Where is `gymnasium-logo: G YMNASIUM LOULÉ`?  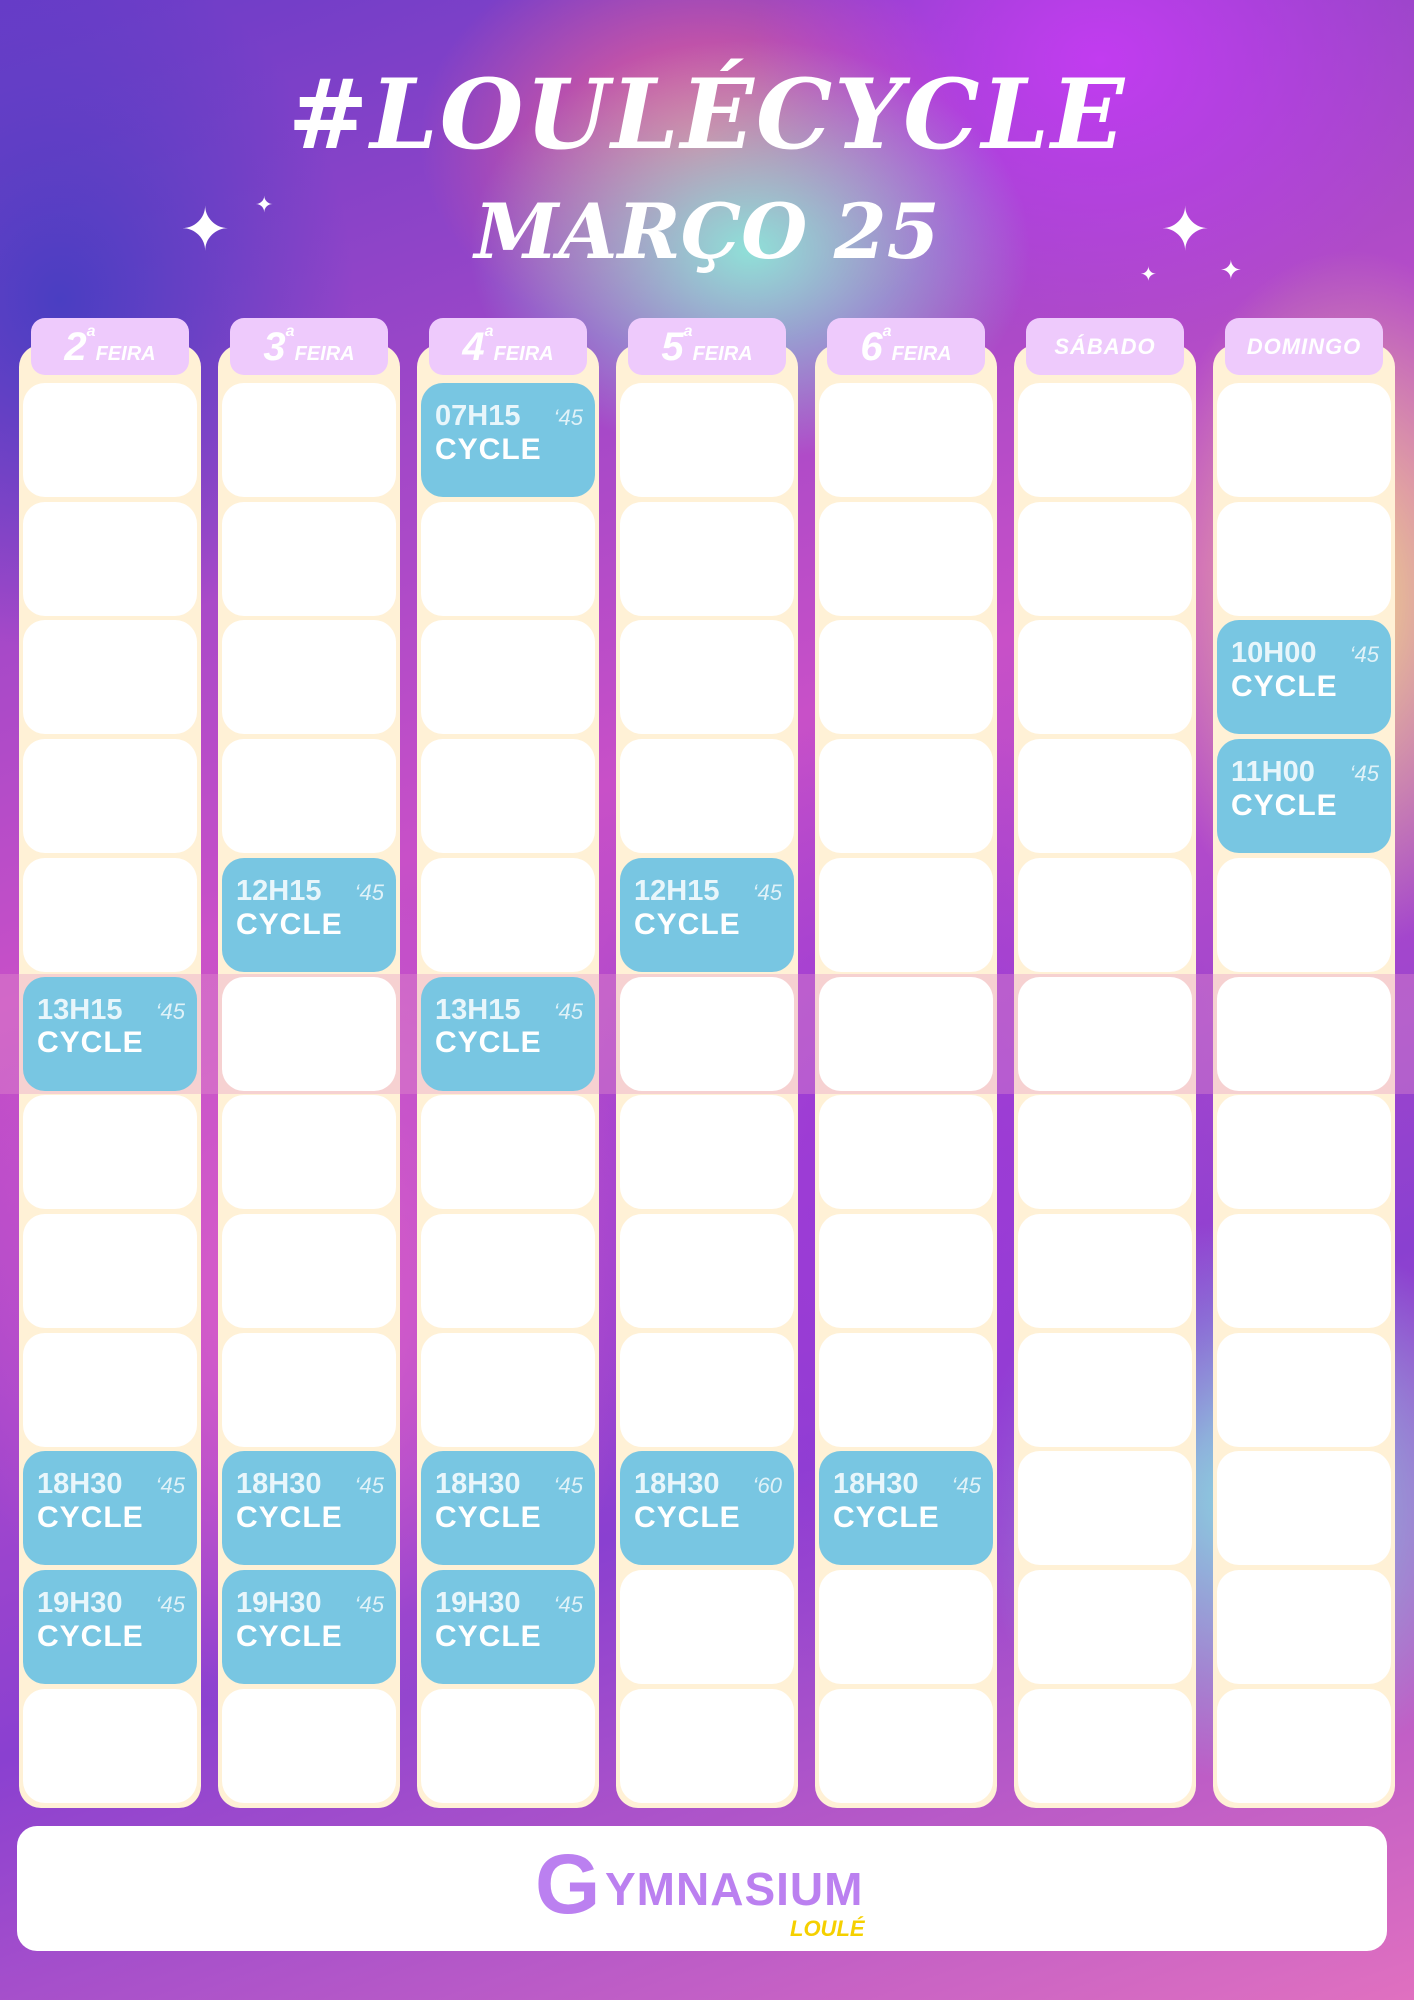
gymnasium-logo: G YMNASIUM LOULÉ is located at coordinates (710, 1891).